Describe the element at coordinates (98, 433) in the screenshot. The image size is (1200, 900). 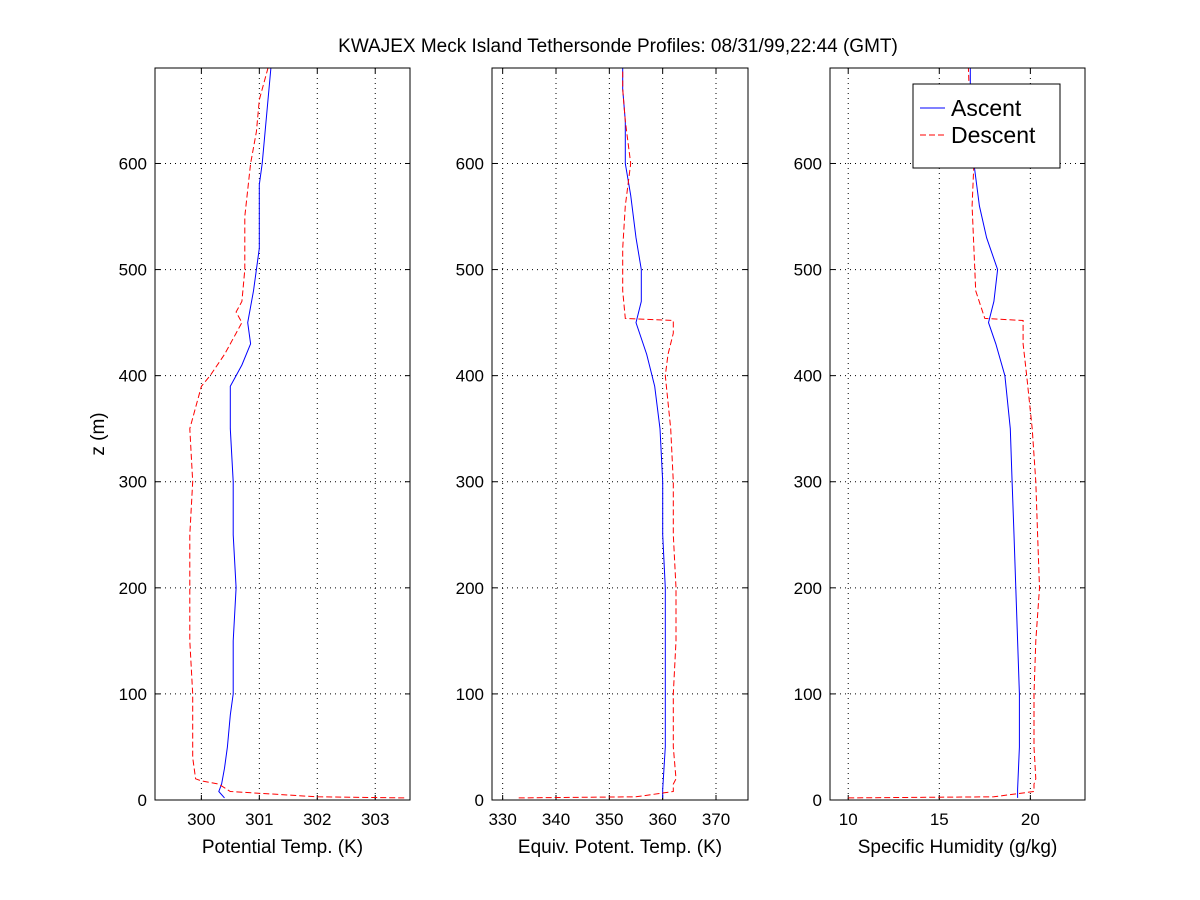
I see `y-axis-label: z (m)` at that location.